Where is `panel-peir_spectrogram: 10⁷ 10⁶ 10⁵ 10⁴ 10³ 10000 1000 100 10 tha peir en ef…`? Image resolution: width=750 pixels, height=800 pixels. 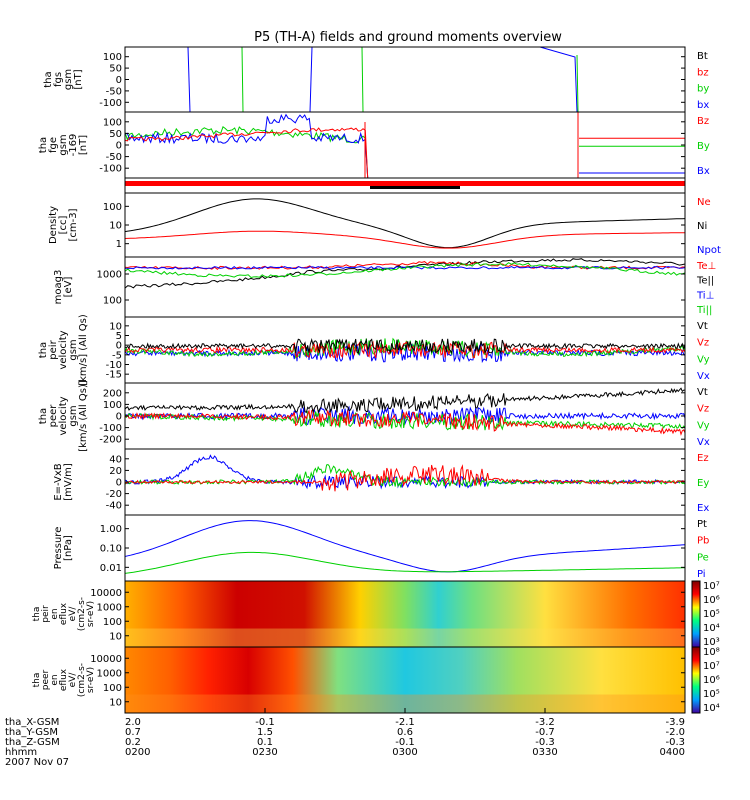 panel-peir_spectrogram: 10⁷ 10⁶ 10⁵ 10⁴ 10³ 10000 1000 100 10 tha peir en ef… is located at coordinates (376, 614).